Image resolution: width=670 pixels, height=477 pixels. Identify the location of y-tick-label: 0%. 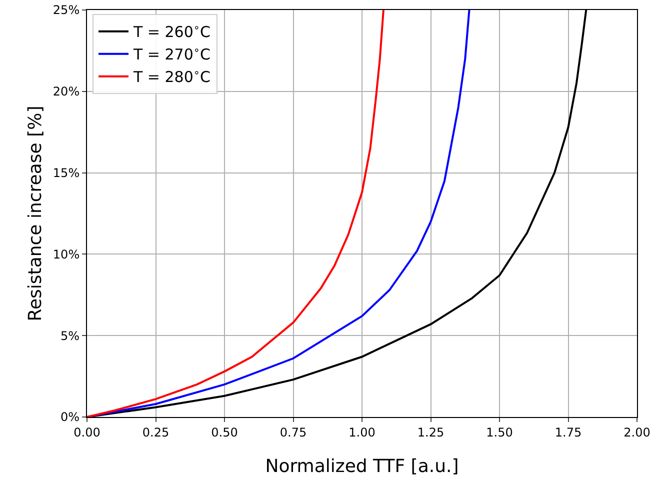
(70, 417).